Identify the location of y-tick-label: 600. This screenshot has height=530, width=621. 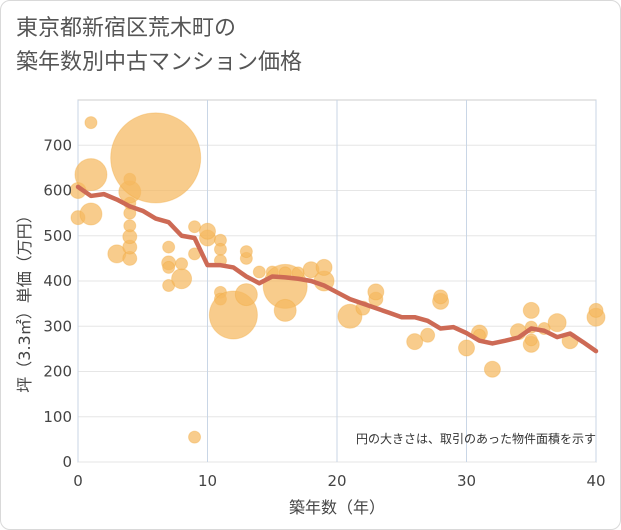
(57, 191).